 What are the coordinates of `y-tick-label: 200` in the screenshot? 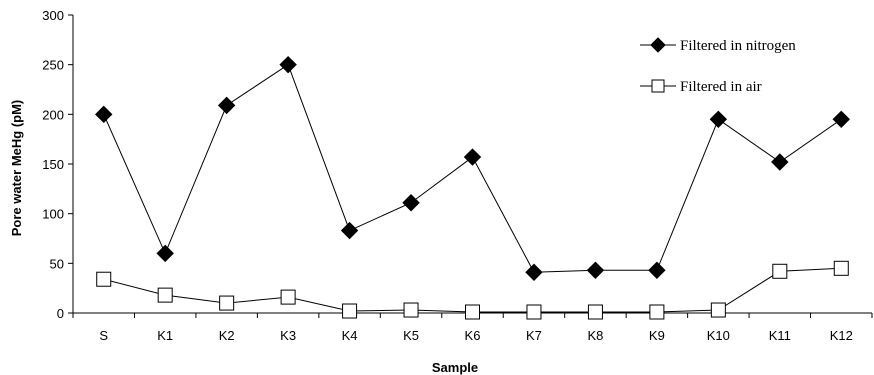 It's located at (53, 114).